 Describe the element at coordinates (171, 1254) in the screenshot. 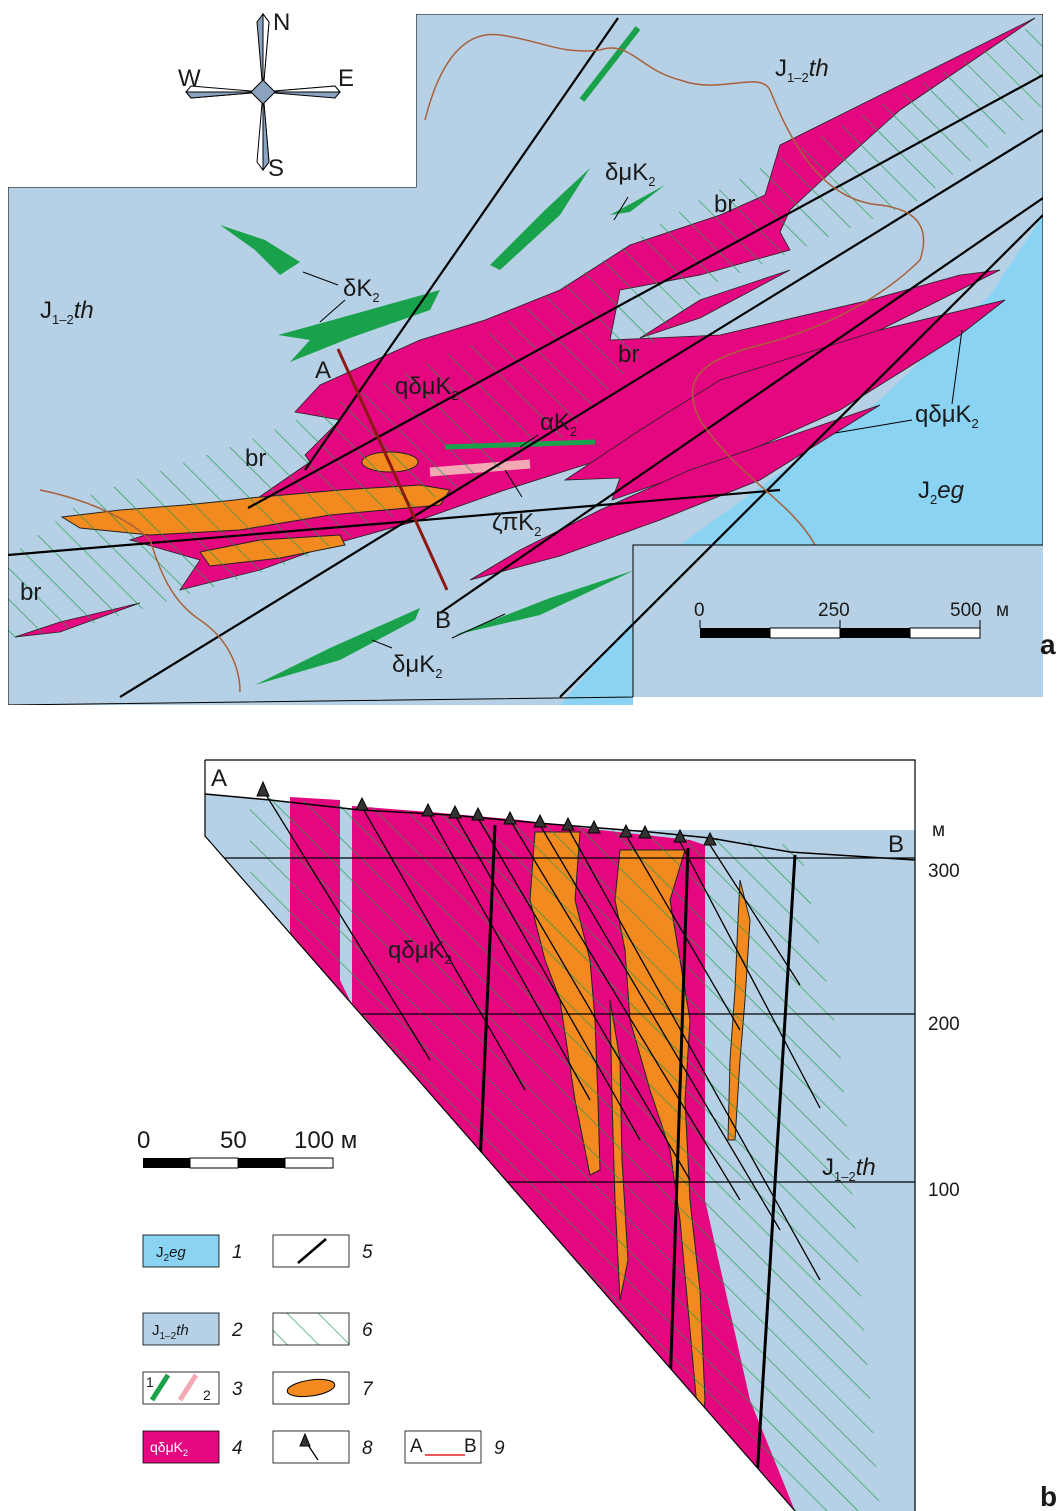

I see `legend-label-eg: J2eg` at that location.